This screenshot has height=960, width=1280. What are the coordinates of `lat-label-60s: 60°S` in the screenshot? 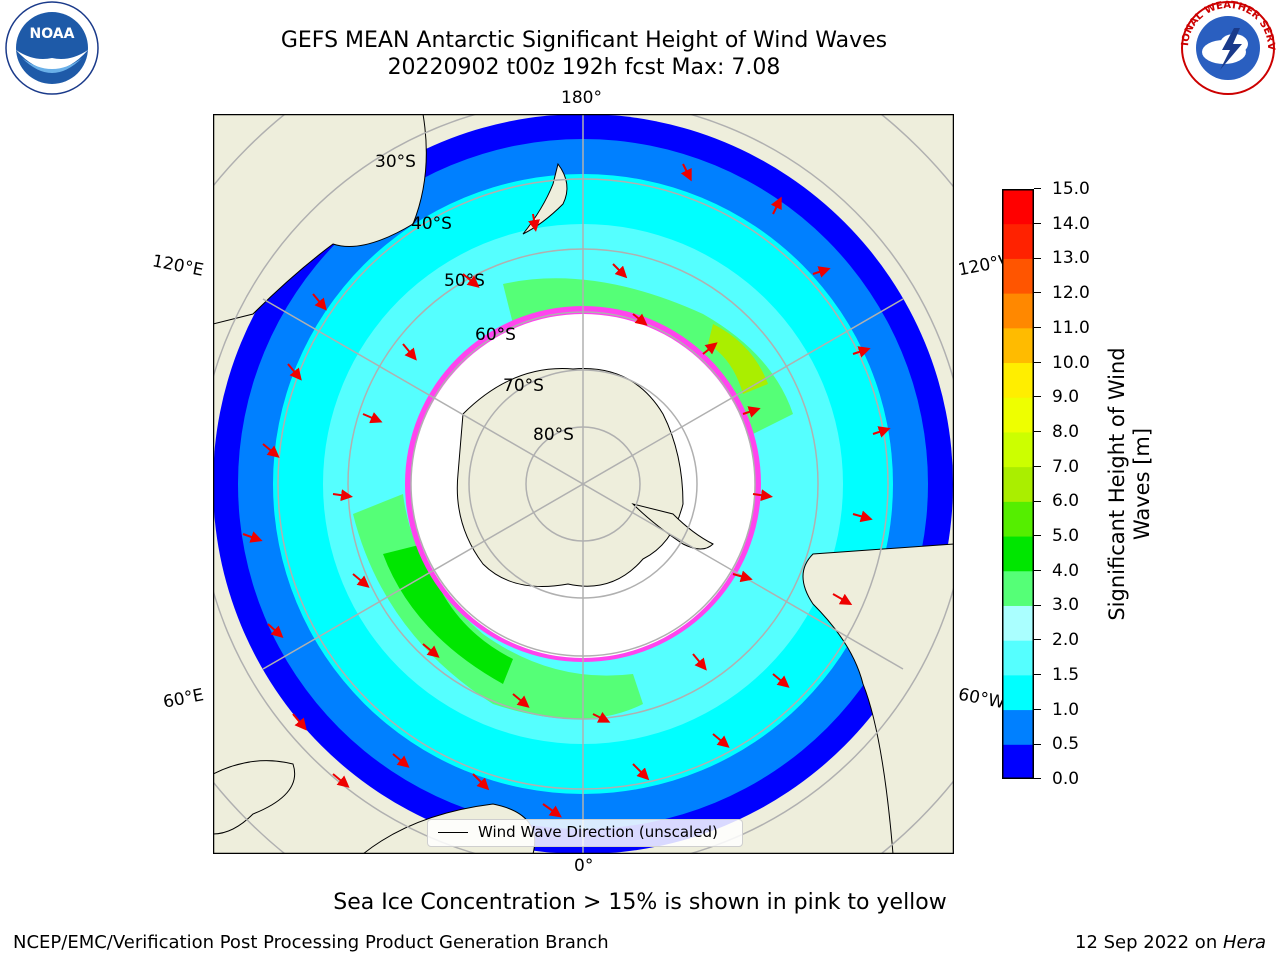 It's located at (495, 335).